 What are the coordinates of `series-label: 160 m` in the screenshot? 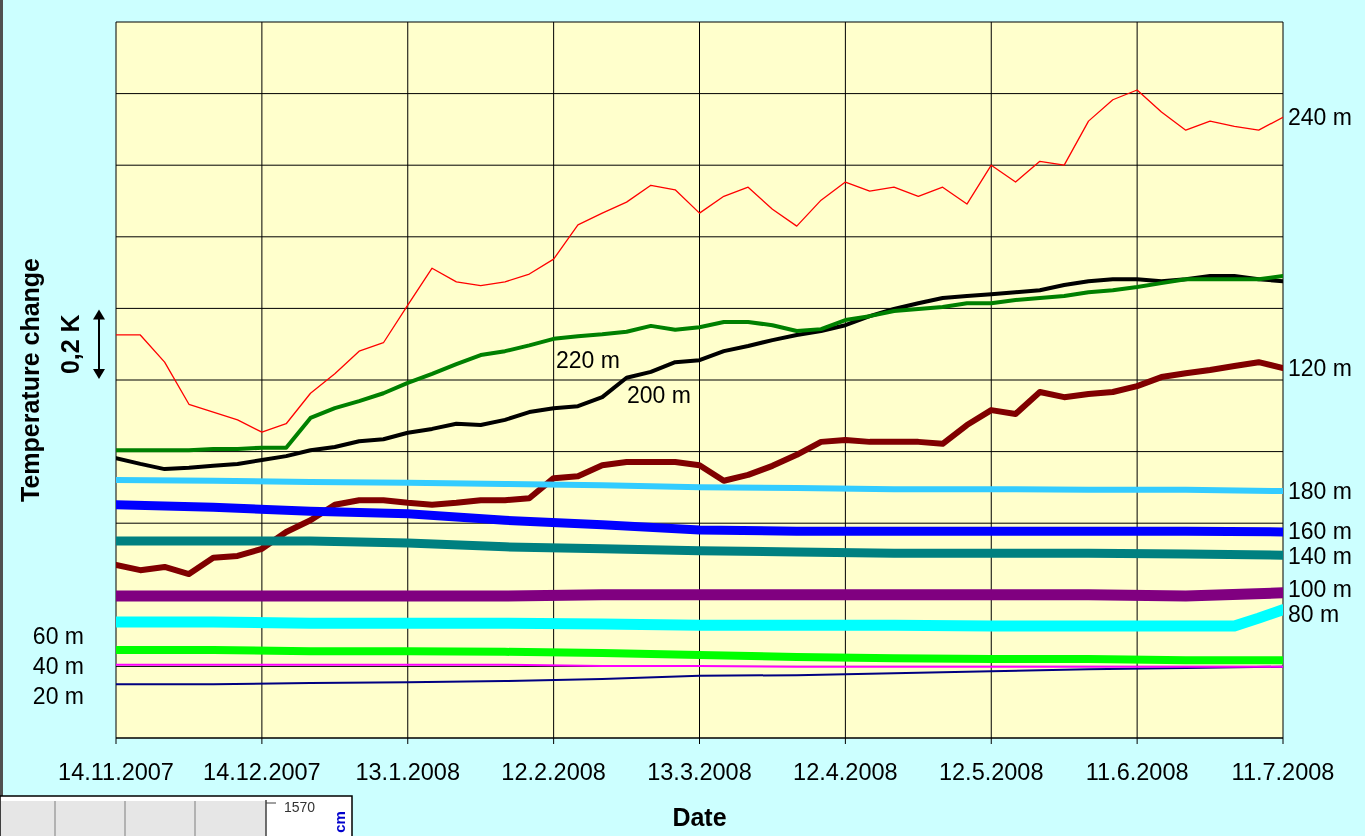 It's located at (1320, 531).